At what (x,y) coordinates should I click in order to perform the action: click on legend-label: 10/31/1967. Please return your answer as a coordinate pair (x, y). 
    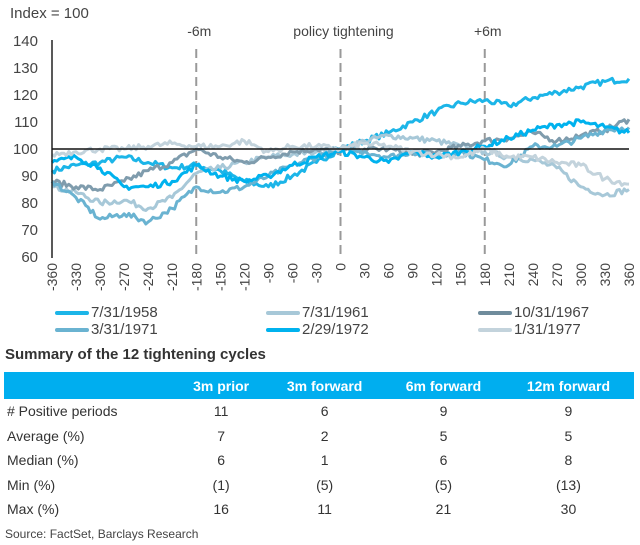
    Looking at the image, I should click on (552, 312).